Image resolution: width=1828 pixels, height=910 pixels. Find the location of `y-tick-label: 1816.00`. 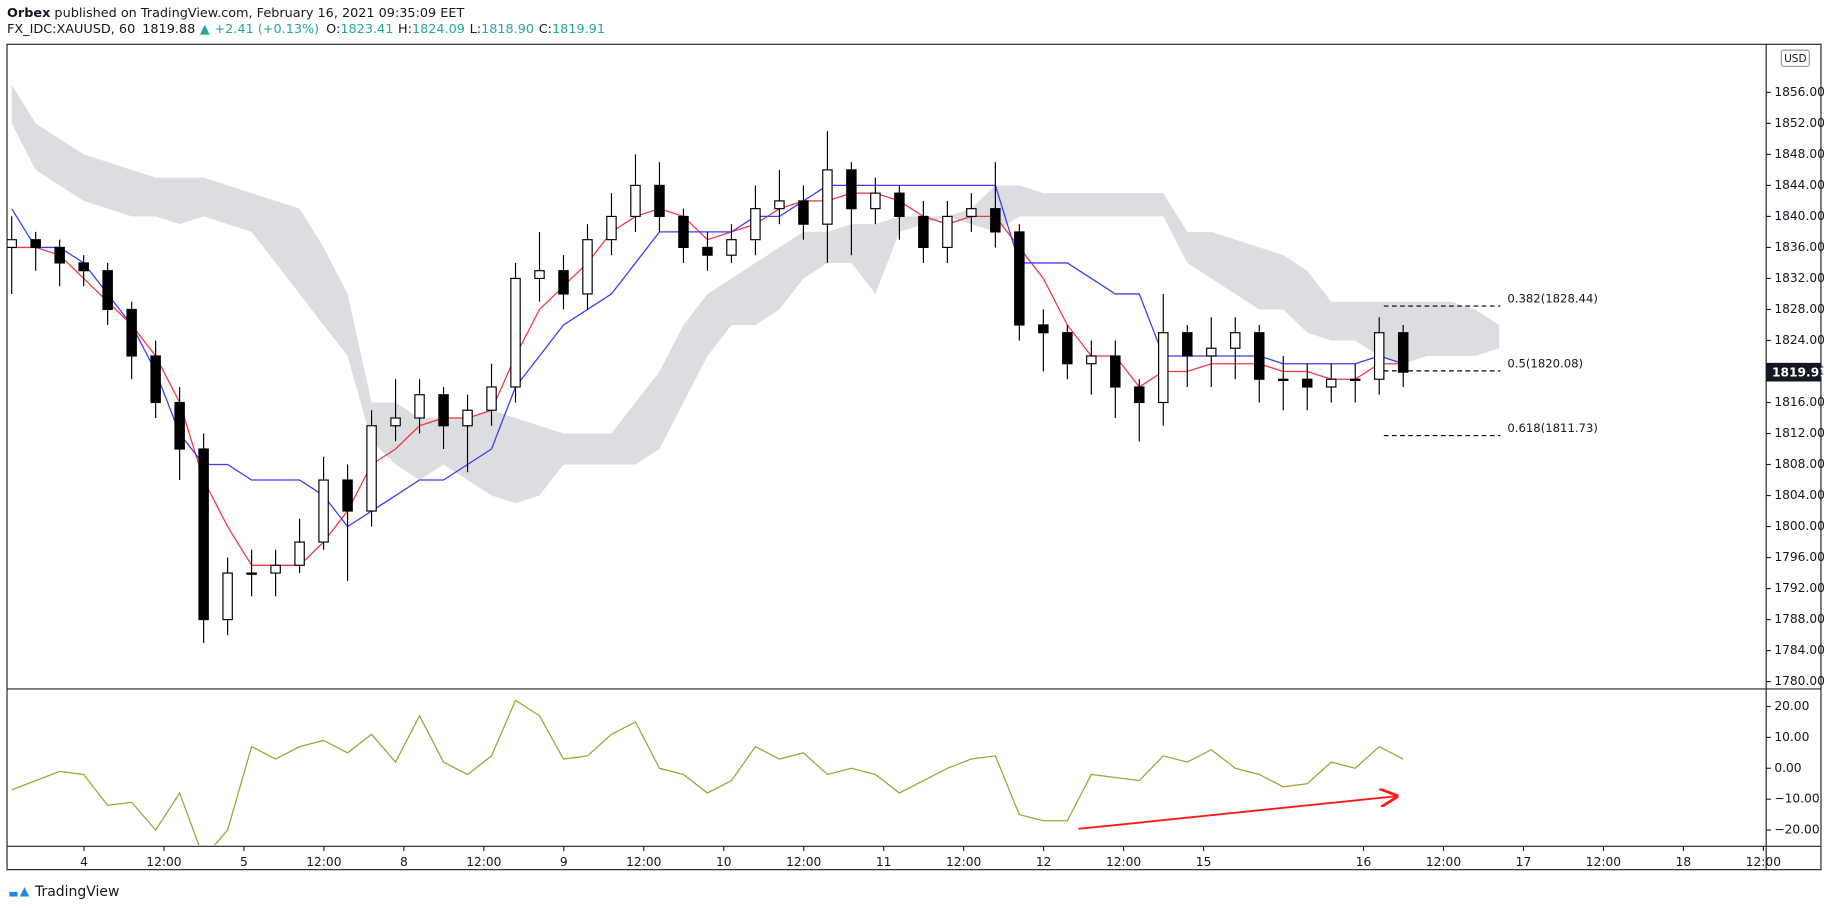

y-tick-label: 1816.00 is located at coordinates (1799, 402).